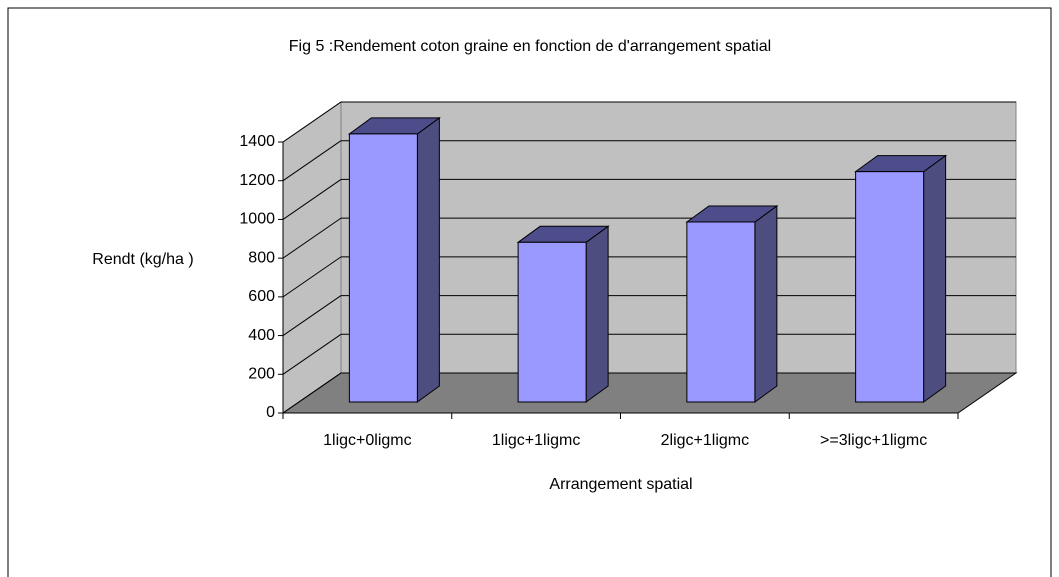 This screenshot has width=1059, height=577. What do you see at coordinates (257, 141) in the screenshot?
I see `y-tick-label: 1400` at bounding box center [257, 141].